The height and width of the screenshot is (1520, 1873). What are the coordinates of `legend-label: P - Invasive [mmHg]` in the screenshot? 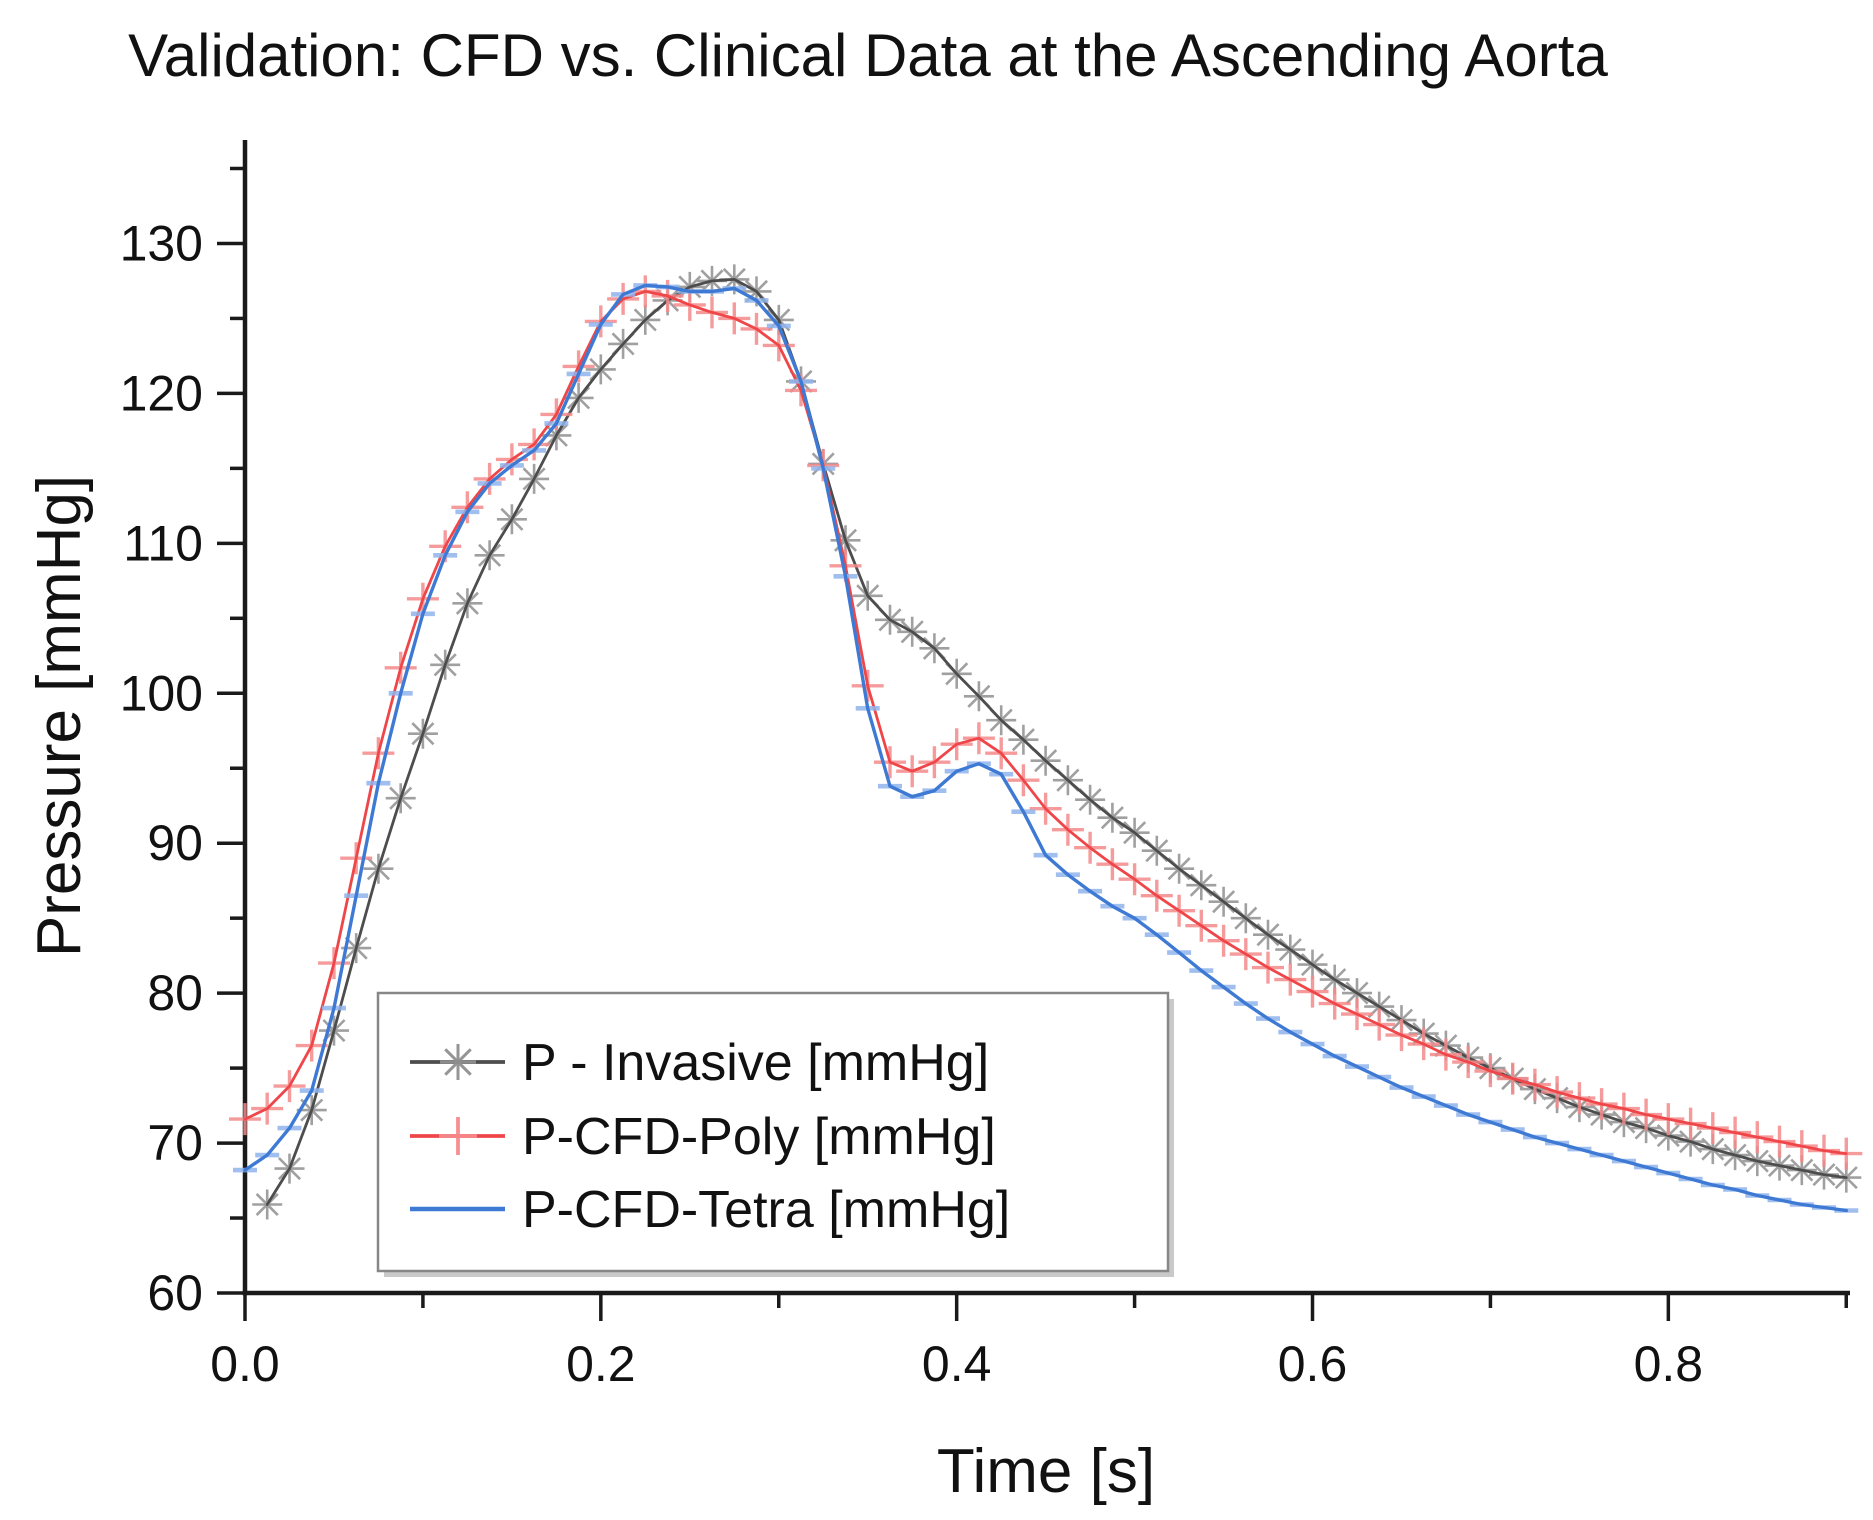 It's located at (755, 1063).